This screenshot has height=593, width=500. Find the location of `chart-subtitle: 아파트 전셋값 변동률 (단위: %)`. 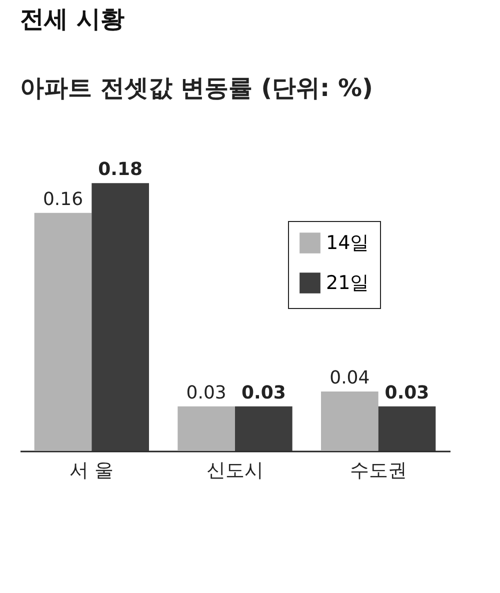

chart-subtitle: 아파트 전셋값 변동률 (단위: %) is located at coordinates (197, 88).